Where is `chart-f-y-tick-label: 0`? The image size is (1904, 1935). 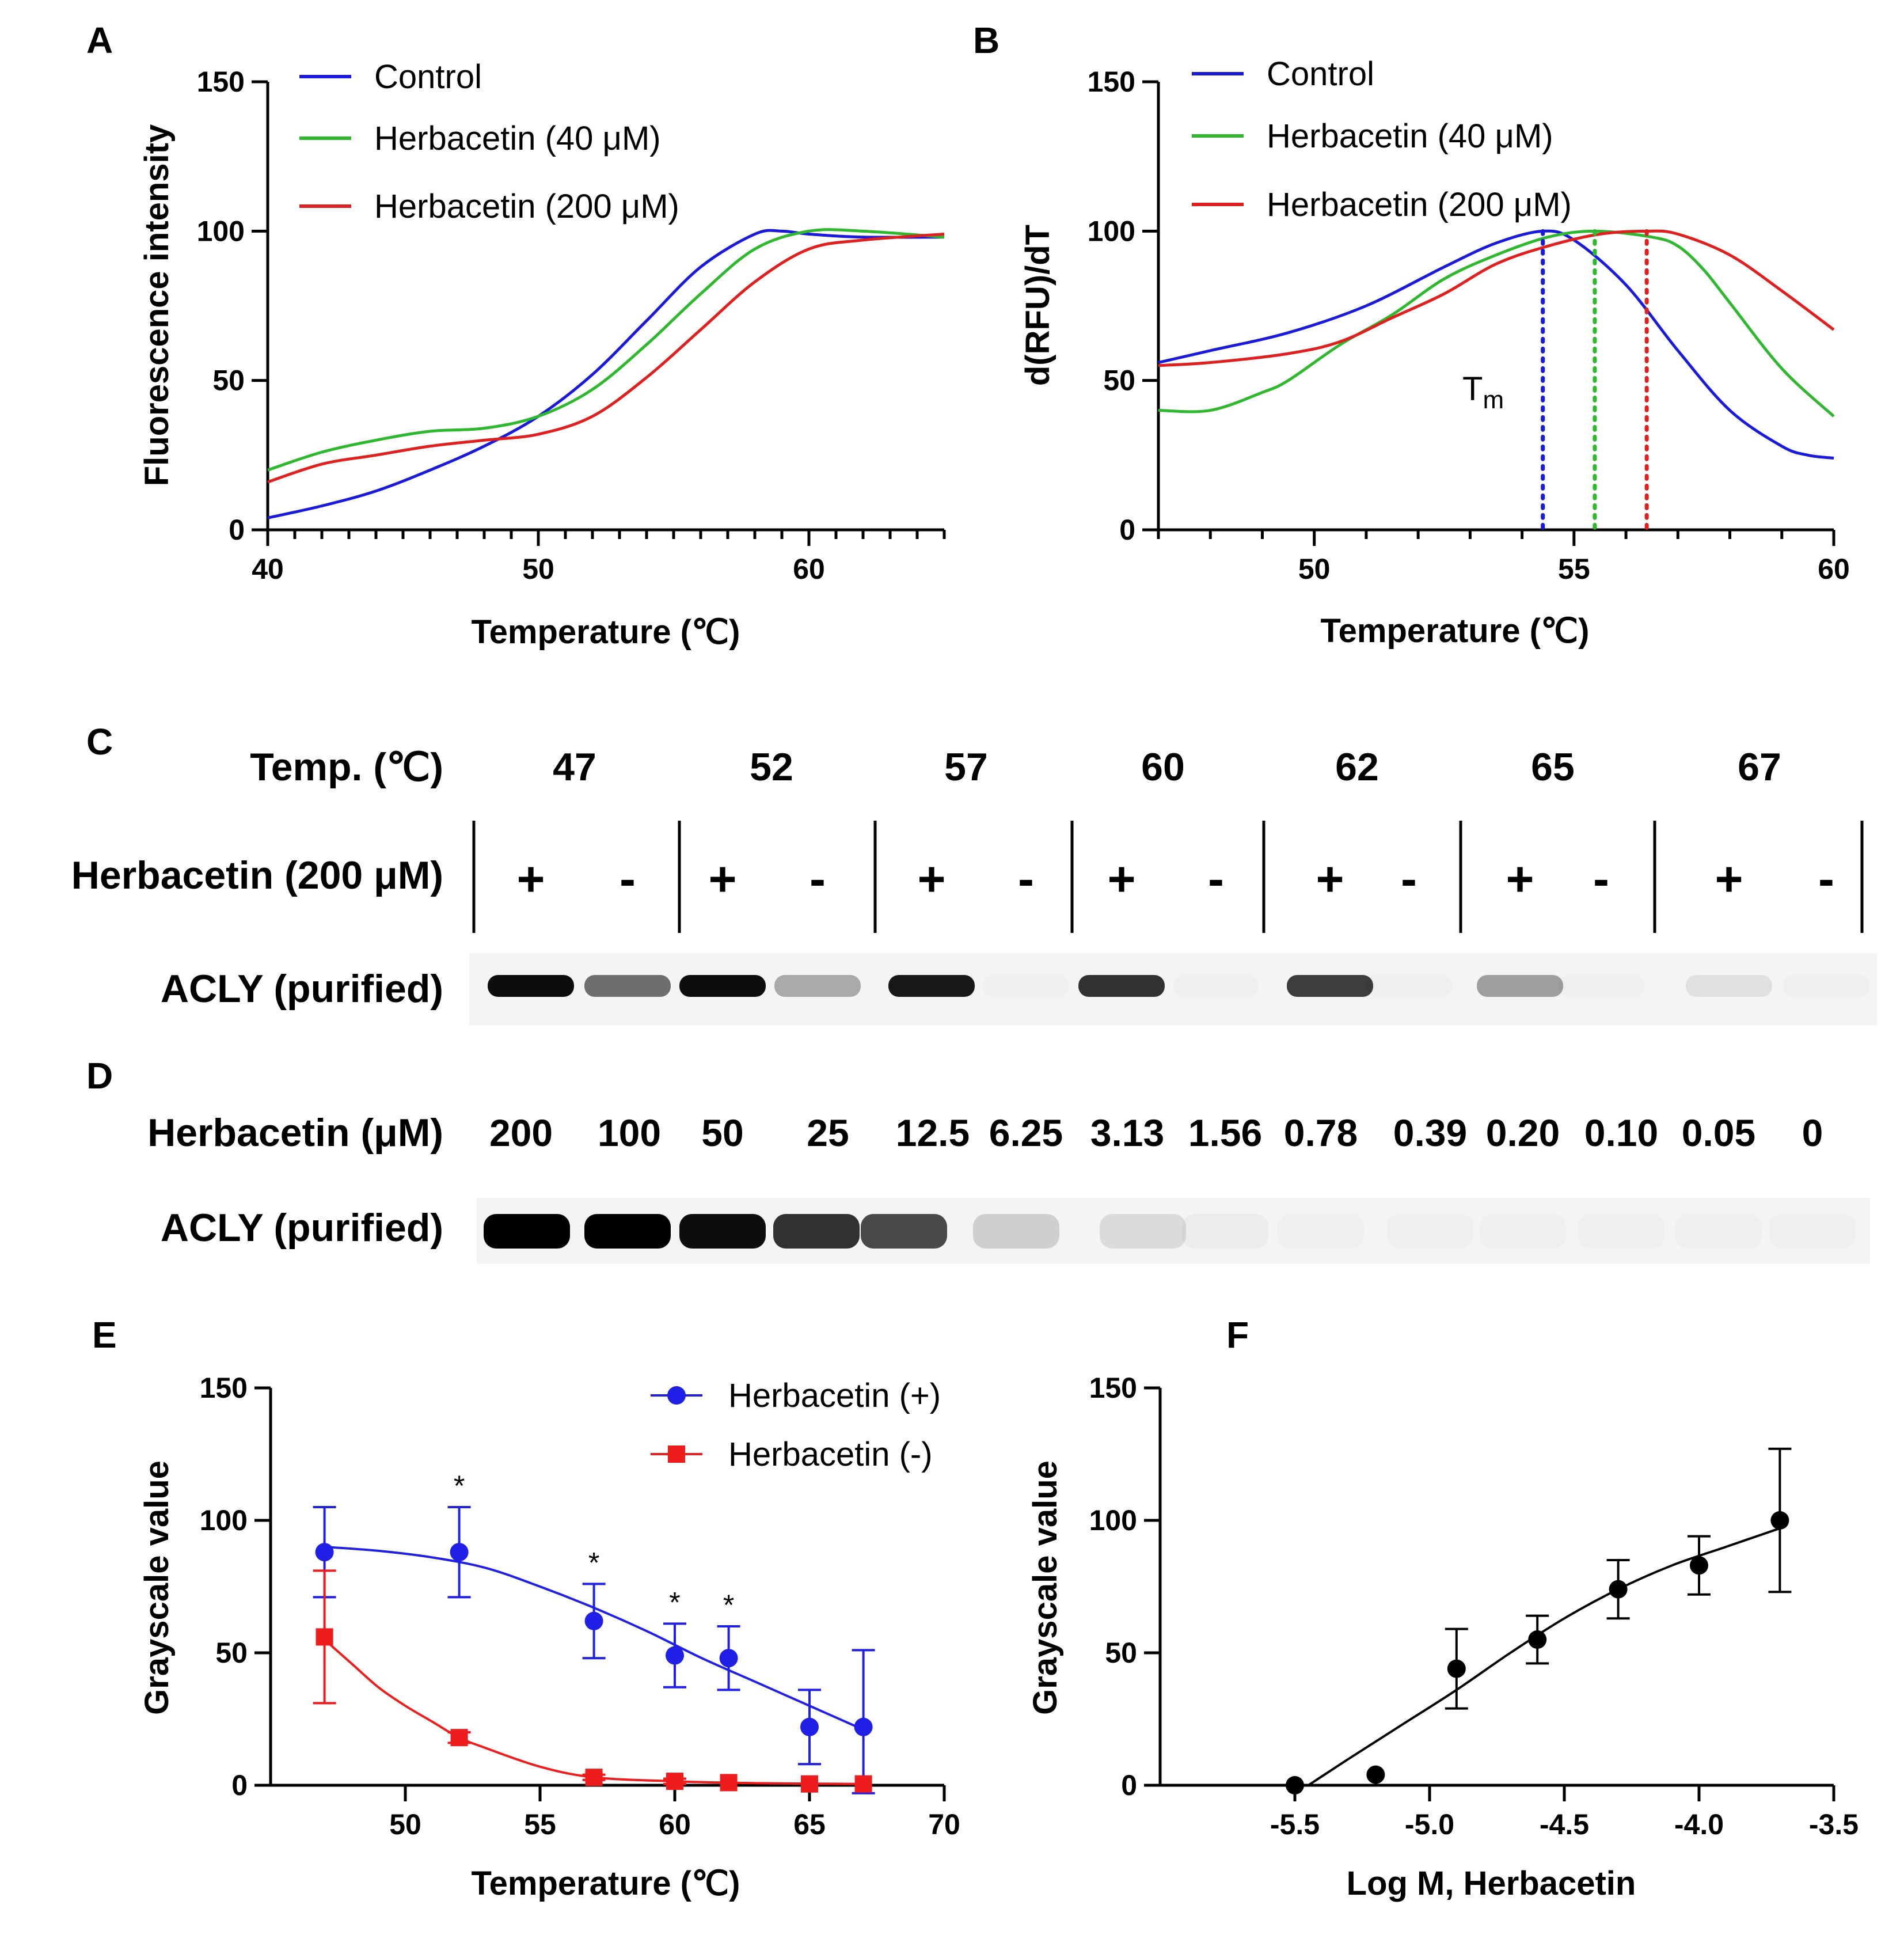 chart-f-y-tick-label: 0 is located at coordinates (1129, 1785).